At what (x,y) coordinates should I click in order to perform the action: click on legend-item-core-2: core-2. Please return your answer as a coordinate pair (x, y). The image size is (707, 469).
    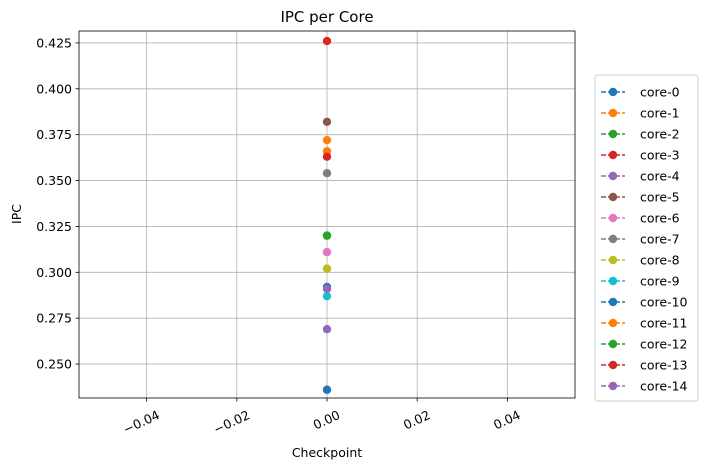
    Looking at the image, I should click on (640, 134).